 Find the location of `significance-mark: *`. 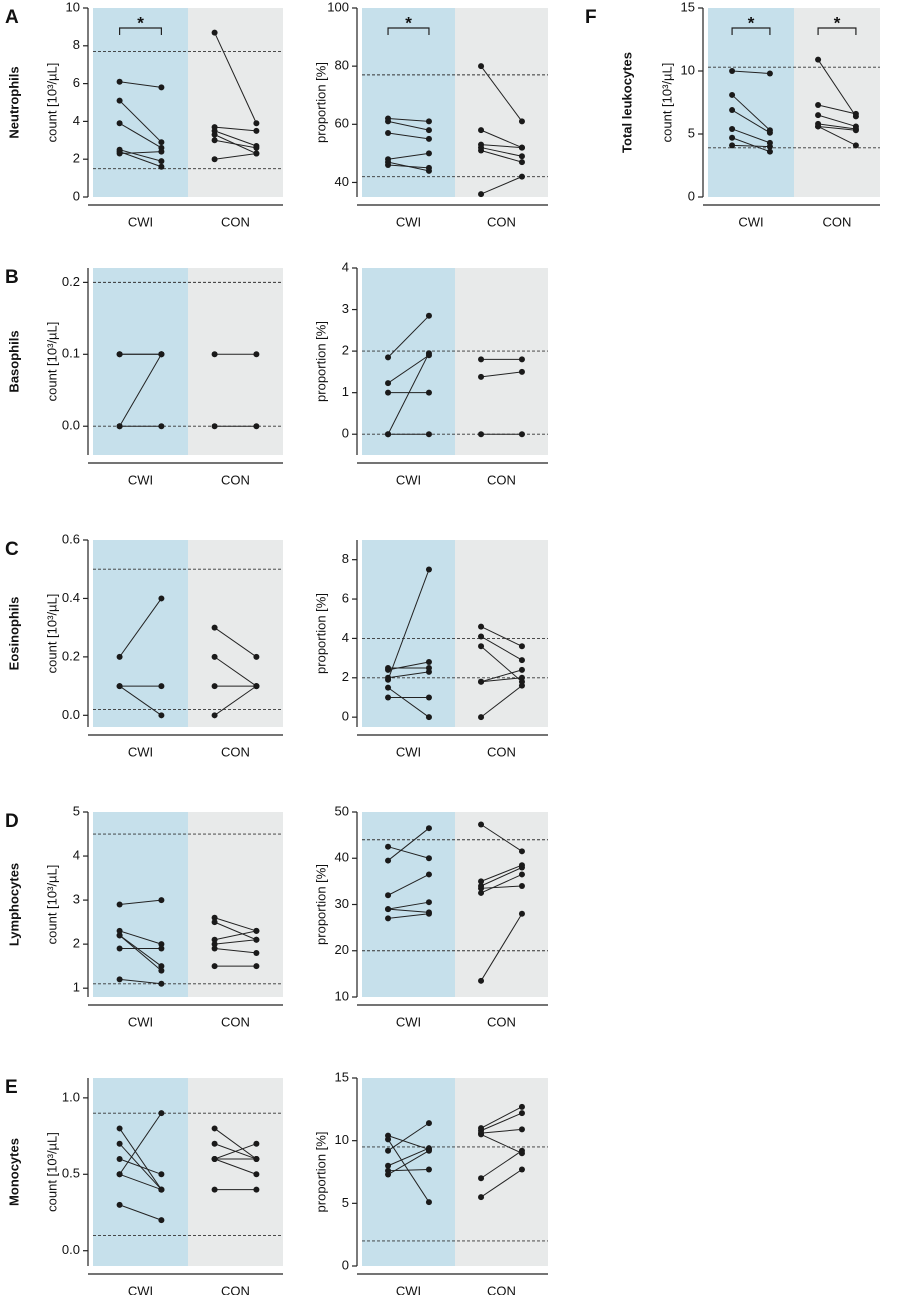

significance-mark: * is located at coordinates (140, 22).